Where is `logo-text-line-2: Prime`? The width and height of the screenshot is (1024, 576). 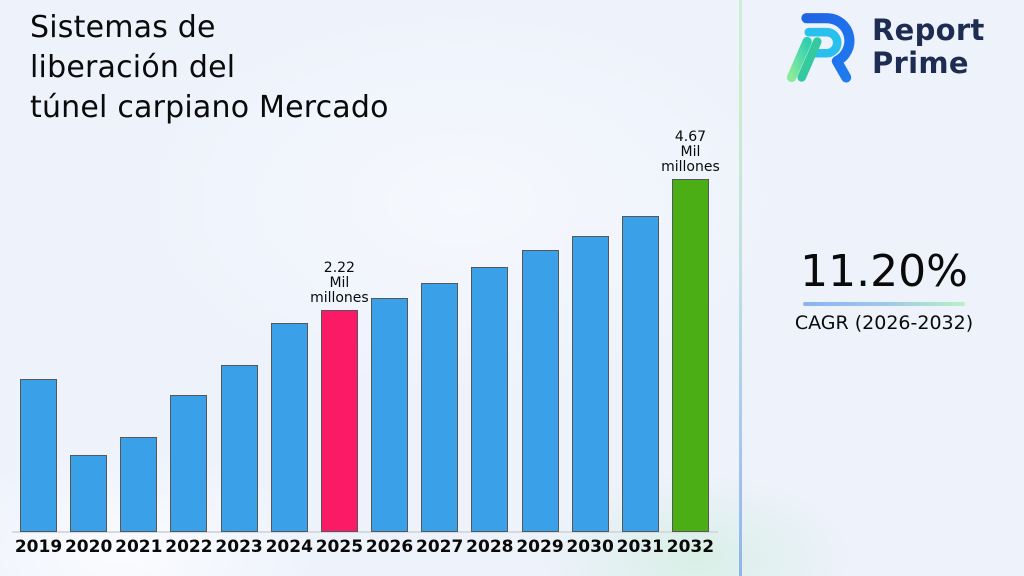 logo-text-line-2: Prime is located at coordinates (920, 63).